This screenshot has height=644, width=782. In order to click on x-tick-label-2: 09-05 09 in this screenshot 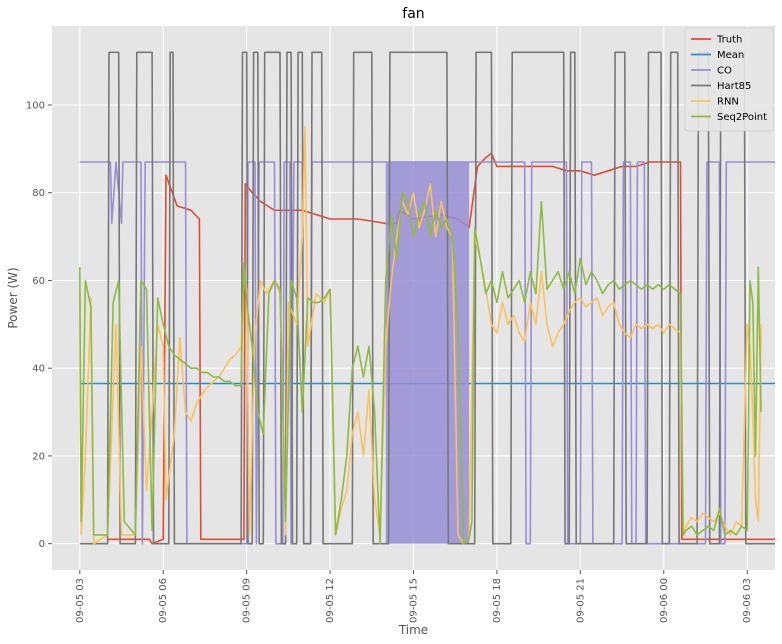, I will do `click(247, 600)`.